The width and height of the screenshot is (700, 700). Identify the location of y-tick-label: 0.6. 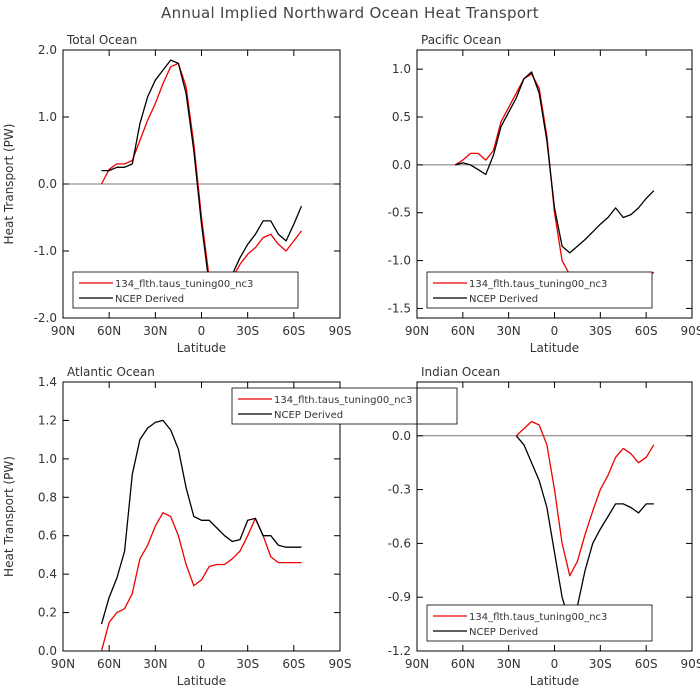
(47, 536).